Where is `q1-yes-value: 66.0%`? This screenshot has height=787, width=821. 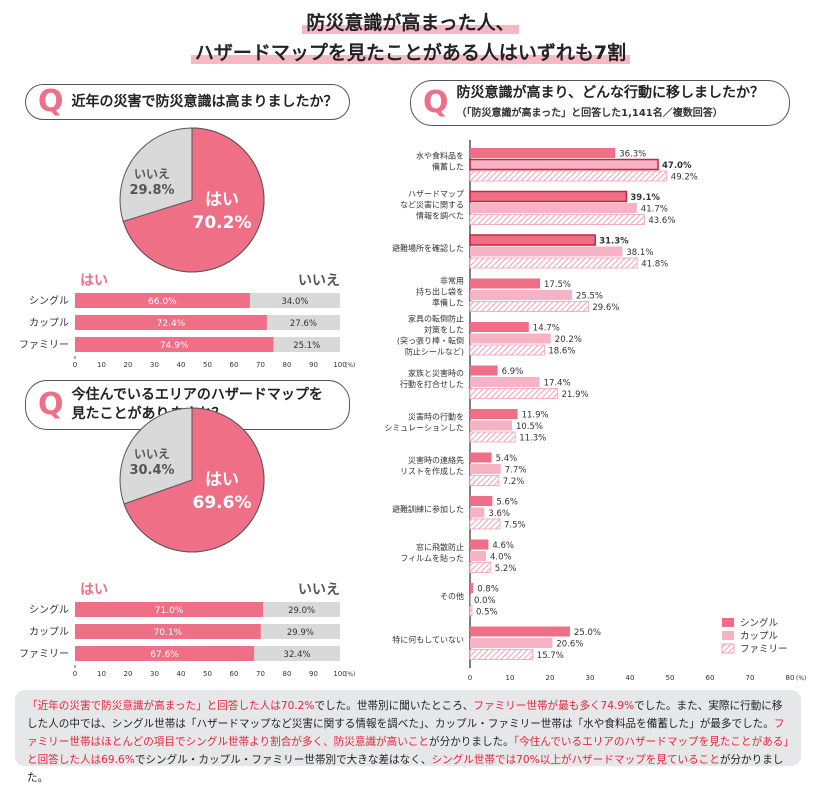 q1-yes-value: 66.0% is located at coordinates (162, 302).